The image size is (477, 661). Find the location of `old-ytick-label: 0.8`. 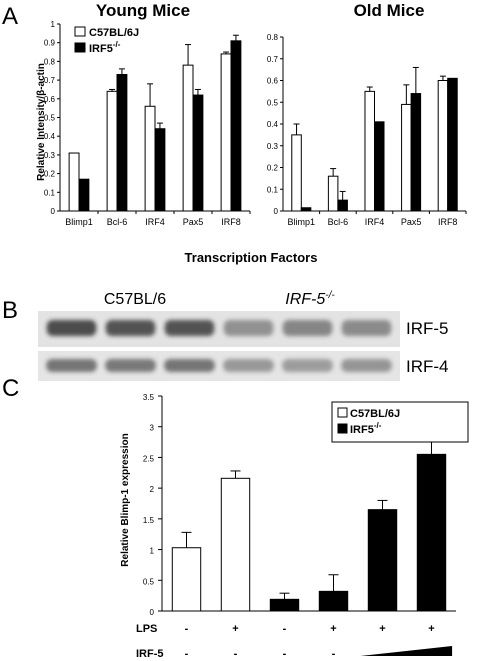

old-ytick-label: 0.8 is located at coordinates (273, 37).